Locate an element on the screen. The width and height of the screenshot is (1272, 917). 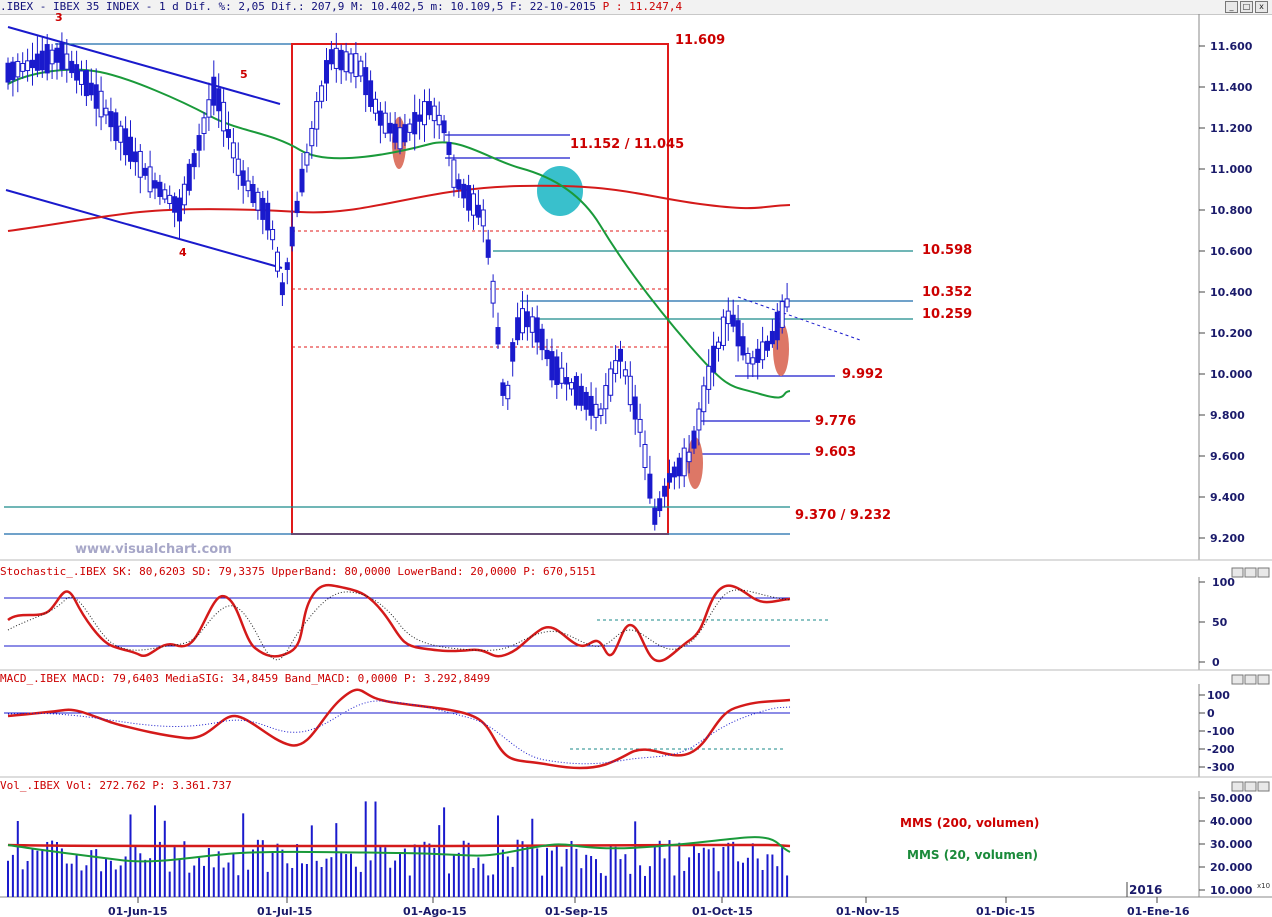
downtrend-channel-upper is located at coordinates (144, 65).